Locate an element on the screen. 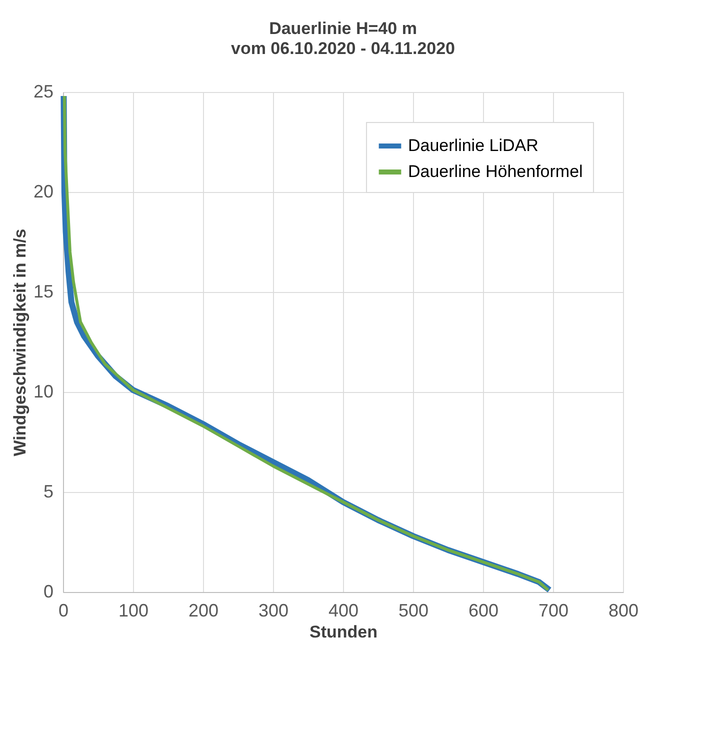 This screenshot has height=743, width=728. x-tick-label: 700 is located at coordinates (553, 610).